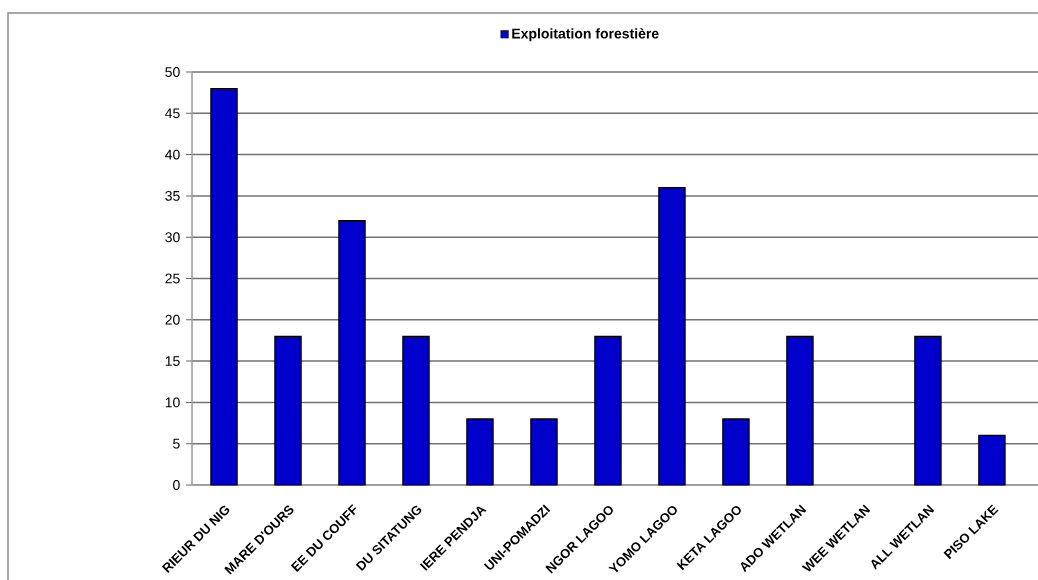 The height and width of the screenshot is (580, 1038). I want to click on y-tick-label: 50, so click(172, 72).